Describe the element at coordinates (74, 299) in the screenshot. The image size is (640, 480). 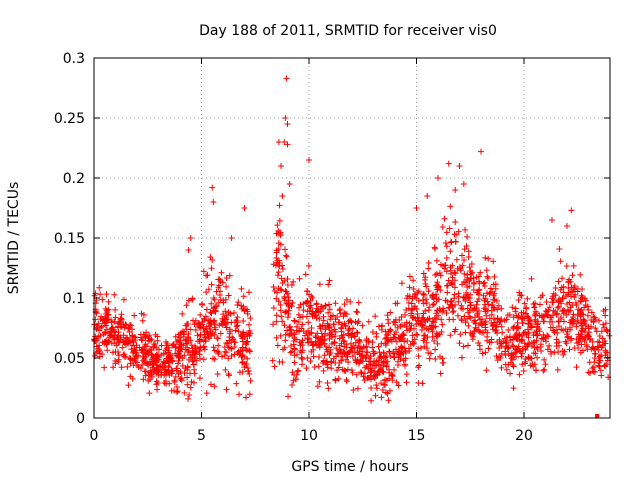
I see `y-tick-label: 0.1` at that location.